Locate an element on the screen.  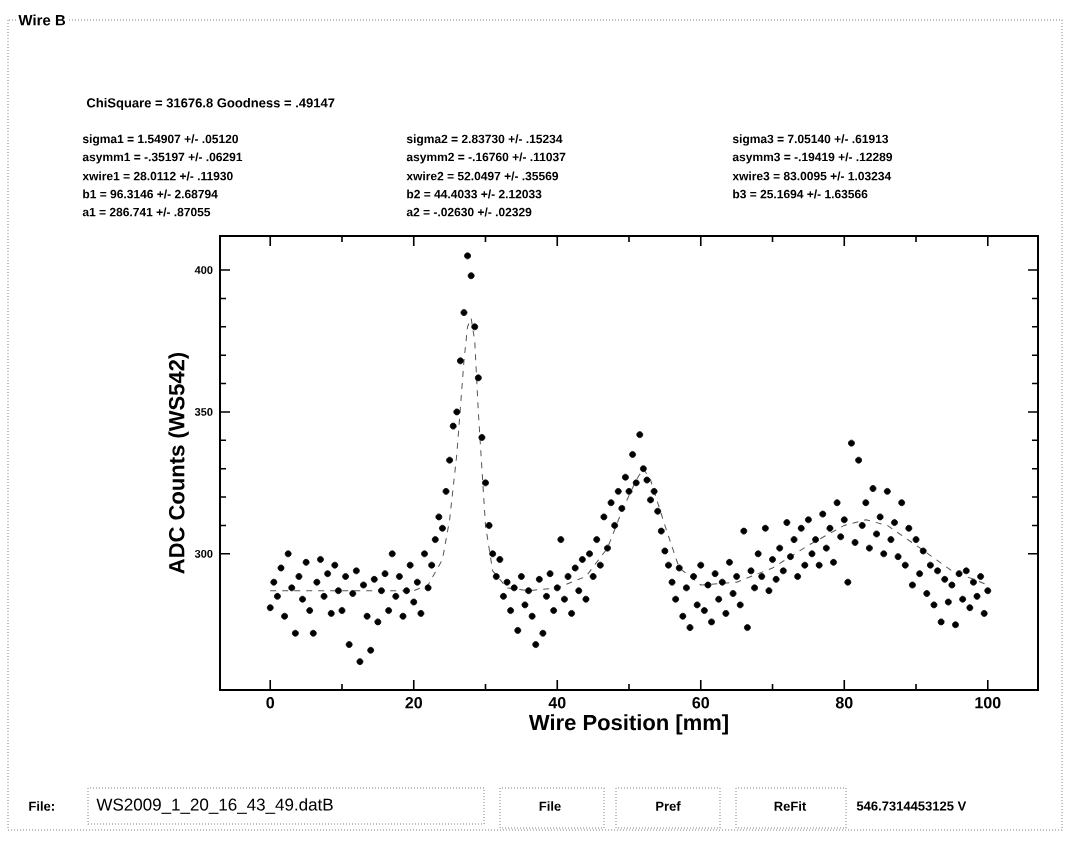
text: WS2009_1_20_16_43_49.datB is located at coordinates (214, 806).